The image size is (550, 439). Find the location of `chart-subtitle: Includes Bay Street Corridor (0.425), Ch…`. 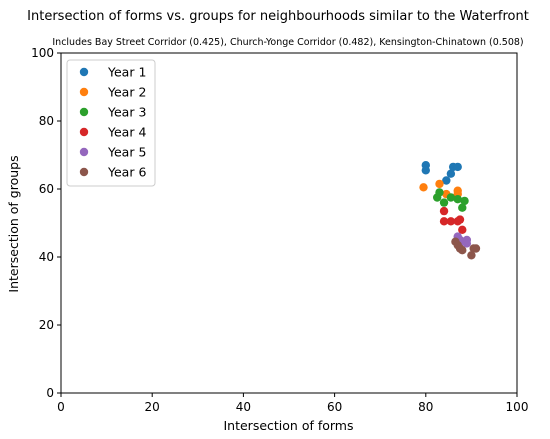

chart-subtitle: Includes Bay Street Corridor (0.425), Ch… is located at coordinates (287, 42).